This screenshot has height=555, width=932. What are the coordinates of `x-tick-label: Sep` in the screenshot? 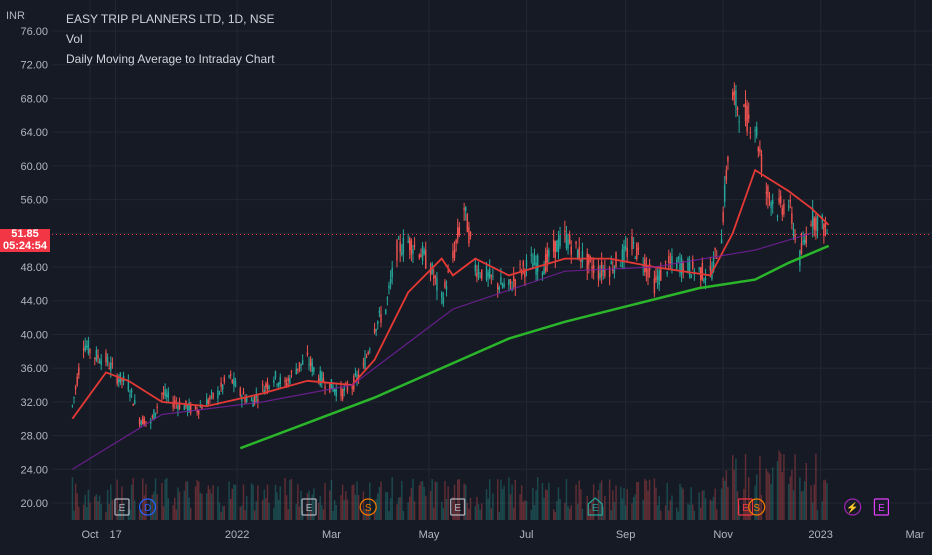 It's located at (626, 535).